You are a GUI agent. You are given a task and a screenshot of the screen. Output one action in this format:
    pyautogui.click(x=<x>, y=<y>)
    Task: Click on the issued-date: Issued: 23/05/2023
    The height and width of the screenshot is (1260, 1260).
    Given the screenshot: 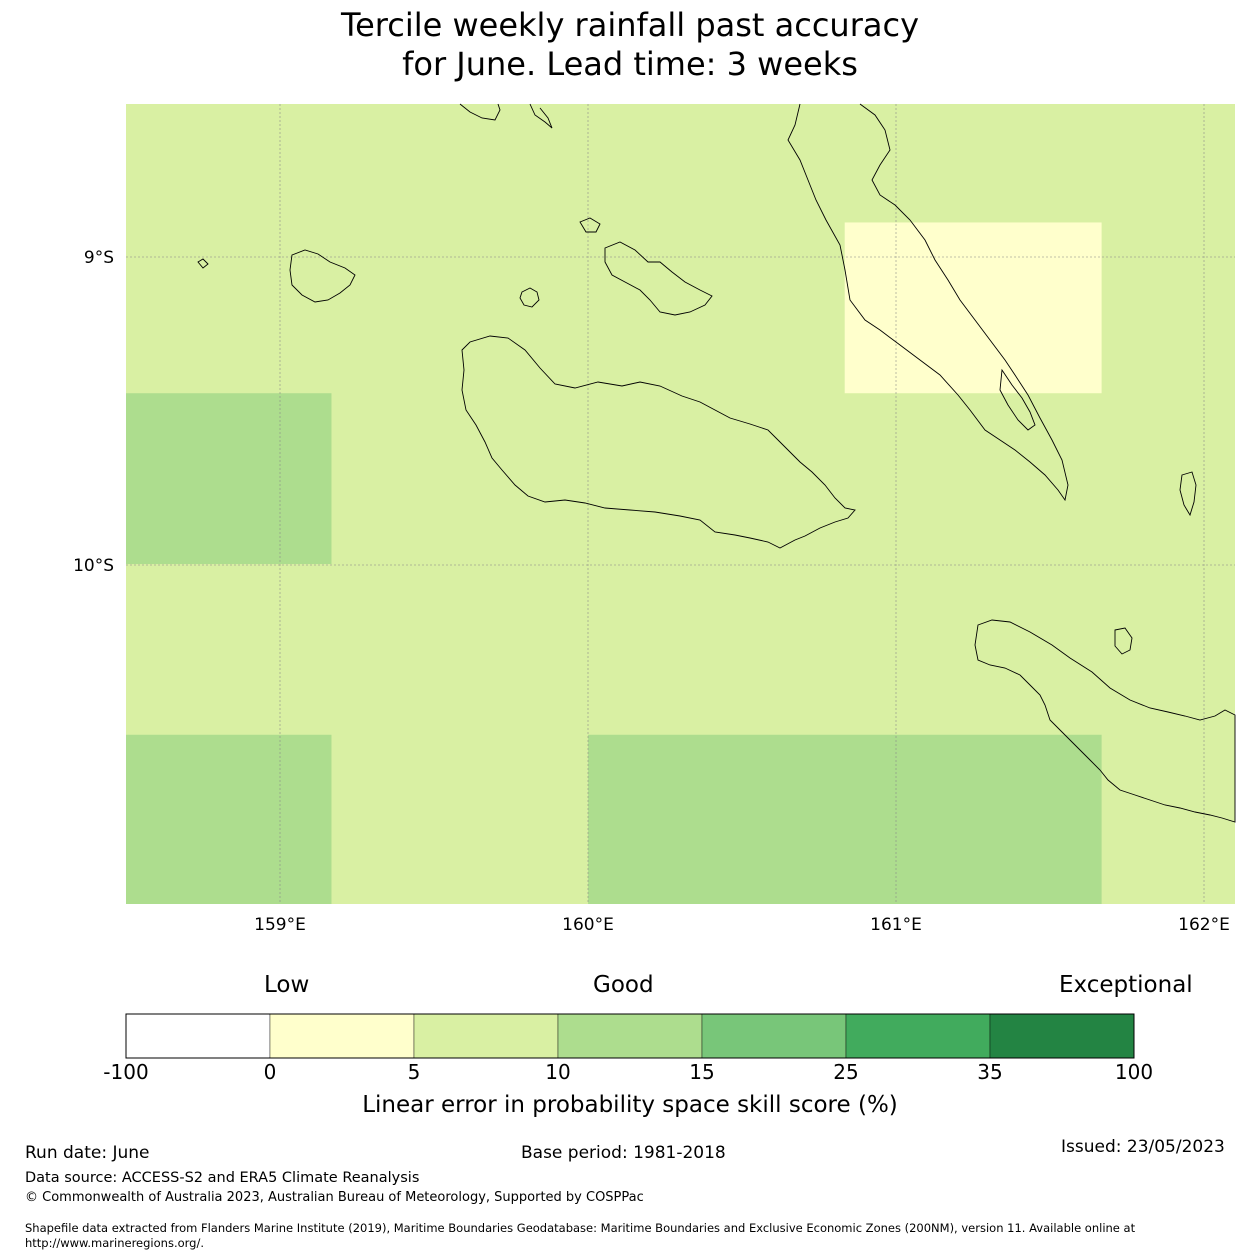 What is the action you would take?
    pyautogui.click(x=1143, y=1147)
    